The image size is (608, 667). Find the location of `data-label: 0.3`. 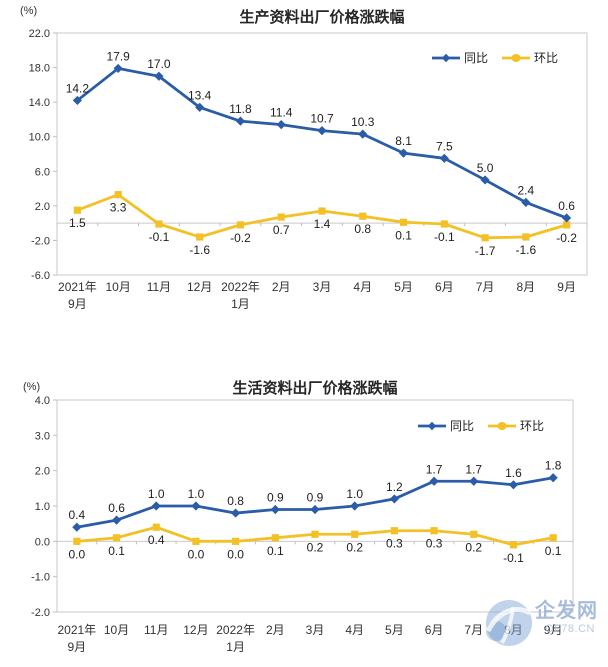

data-label: 0.3 is located at coordinates (394, 544).